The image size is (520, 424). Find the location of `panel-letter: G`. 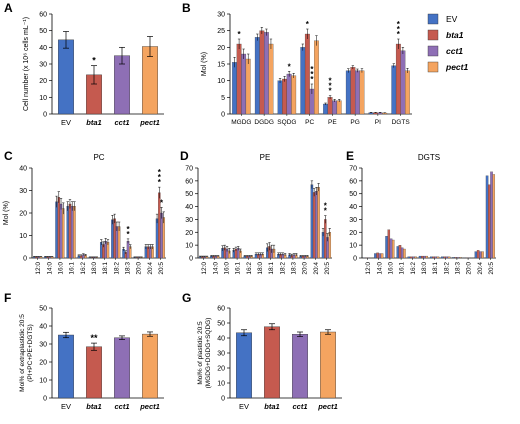

panel-letter: G is located at coordinates (186, 298).